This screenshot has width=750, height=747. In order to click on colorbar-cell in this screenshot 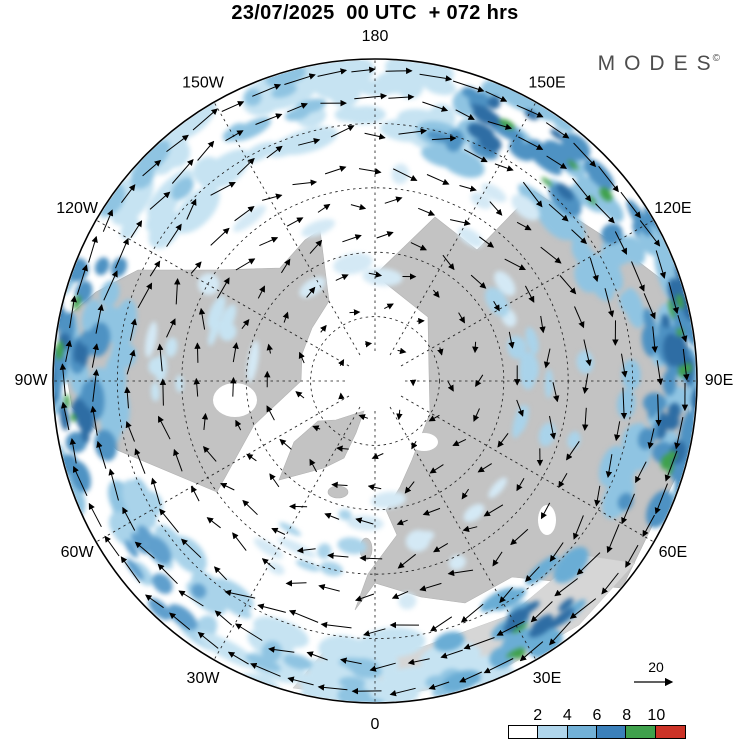, I will do `click(611, 732)`.